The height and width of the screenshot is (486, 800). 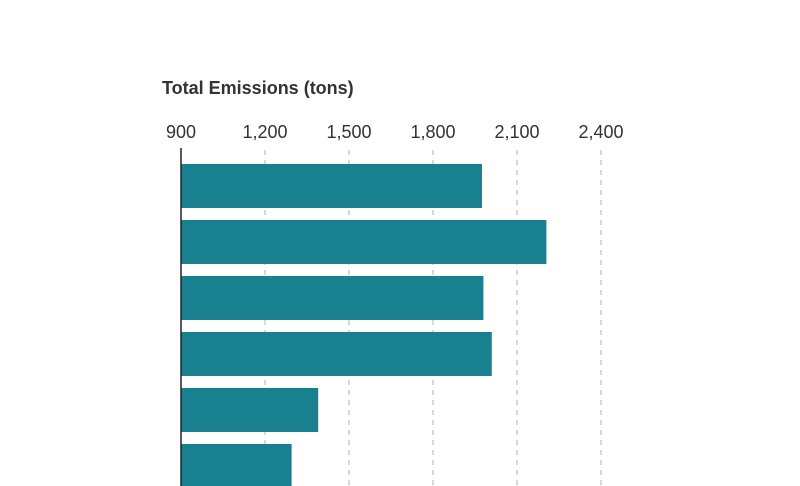 What do you see at coordinates (258, 88) in the screenshot?
I see `chart-title: Total Emissions (tons)` at bounding box center [258, 88].